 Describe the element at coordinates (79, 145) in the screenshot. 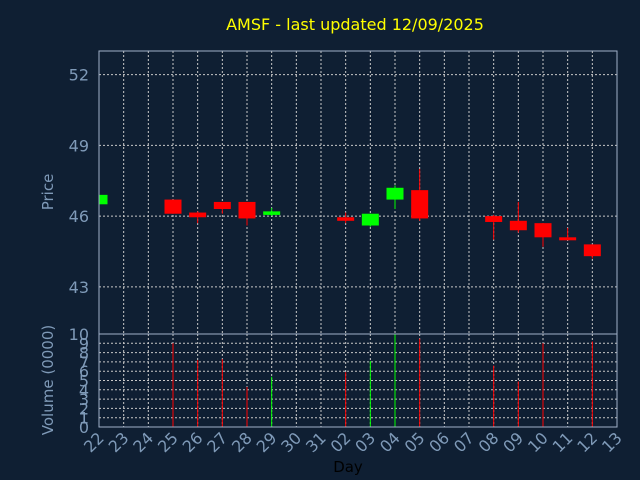

I see `price-y-tick-label: 49` at that location.